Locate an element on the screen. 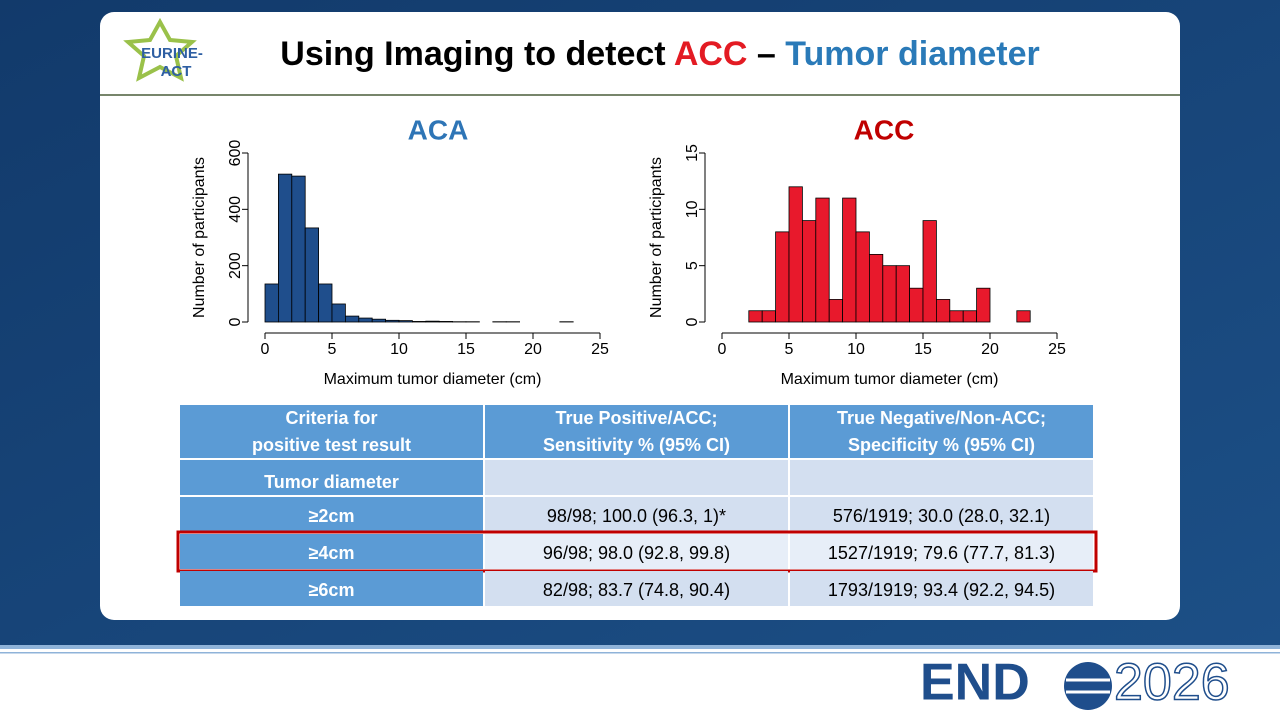 This screenshot has width=1280, height=720. cell-text: ≥4cm is located at coordinates (332, 553).